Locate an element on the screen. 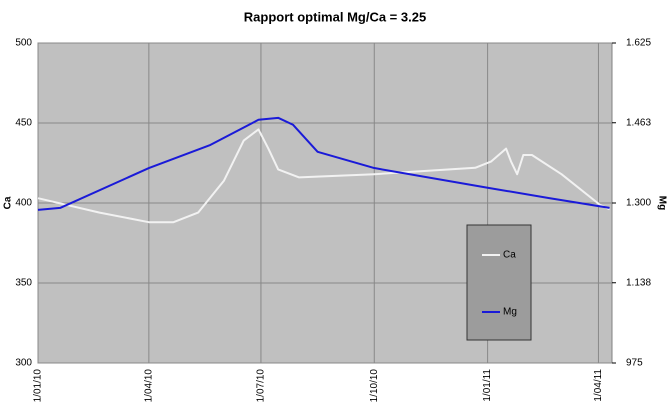 The image size is (670, 415). legend: Ca Mg is located at coordinates (499, 282).